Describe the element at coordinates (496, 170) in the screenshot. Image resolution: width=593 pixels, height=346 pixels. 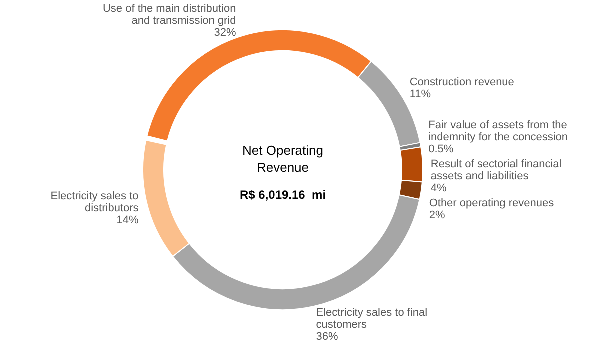
I see `slice-label: Result of sectorial financial assets and liabilities` at that location.